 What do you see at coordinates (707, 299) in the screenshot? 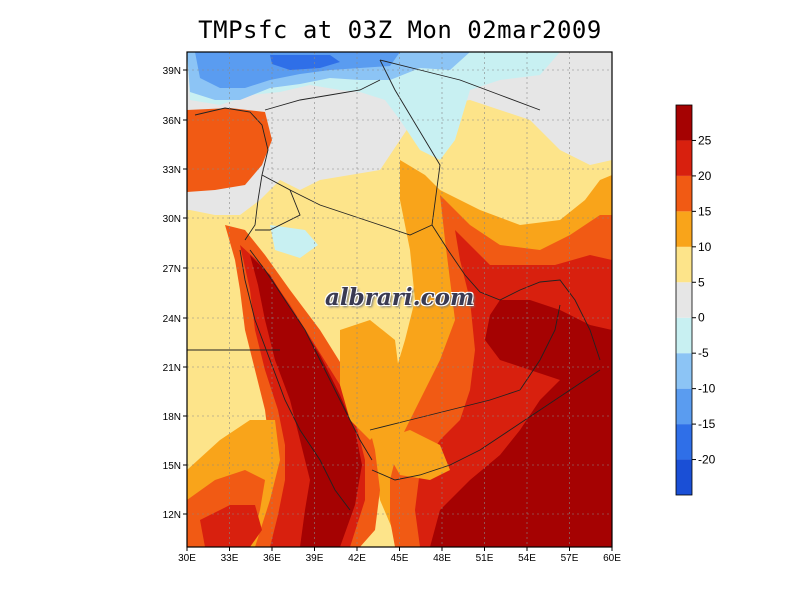
I see `colorbar-labels: -20 -15 -10 -5 0 5 10 15 20 25` at bounding box center [707, 299].